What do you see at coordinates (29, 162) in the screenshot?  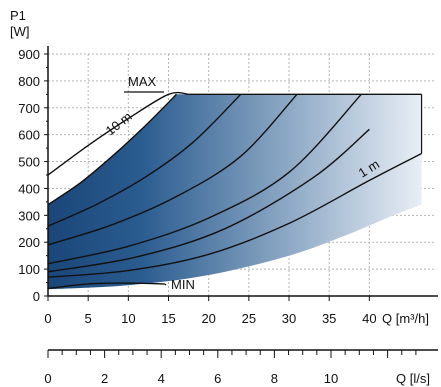 I see `y-tick-label: 500` at bounding box center [29, 162].